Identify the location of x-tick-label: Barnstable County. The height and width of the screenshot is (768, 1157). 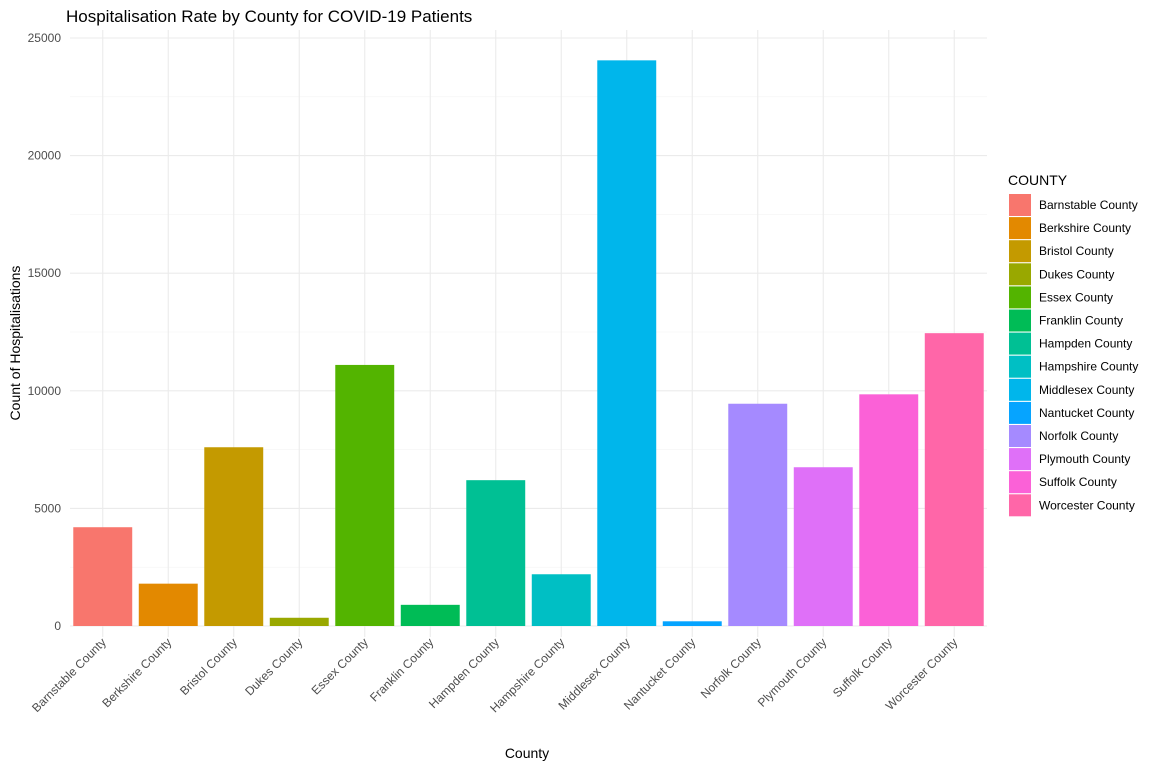
(69, 675).